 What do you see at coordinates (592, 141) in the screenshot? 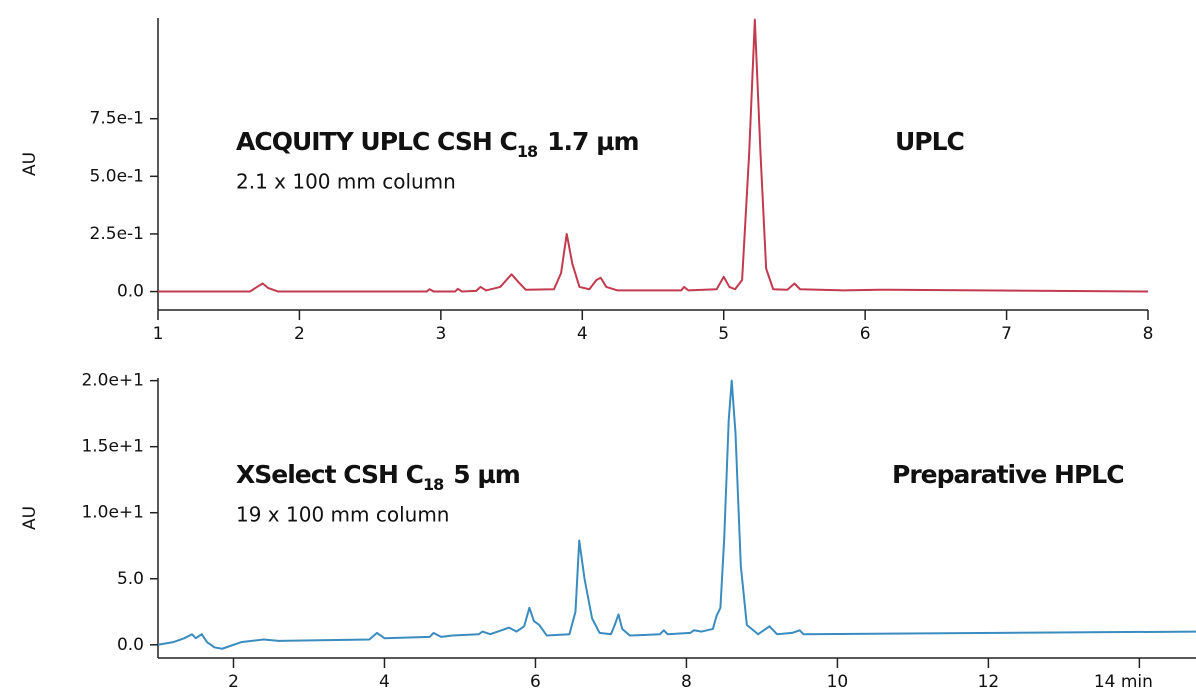
I see `particle-size: 1.7 µm` at bounding box center [592, 141].